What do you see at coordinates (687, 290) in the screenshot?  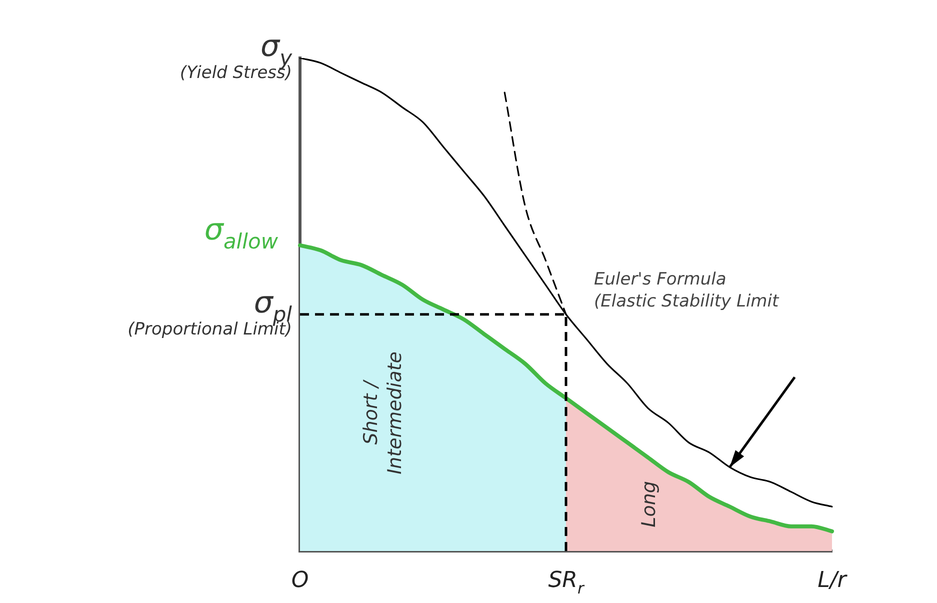 I see `annotation: Euler's Formula (Elastic Stability Limit` at bounding box center [687, 290].